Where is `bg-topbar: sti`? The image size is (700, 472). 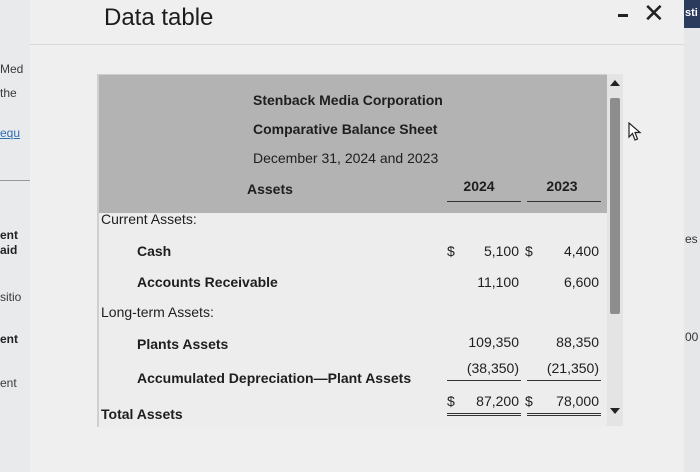 bg-topbar: sti is located at coordinates (692, 14).